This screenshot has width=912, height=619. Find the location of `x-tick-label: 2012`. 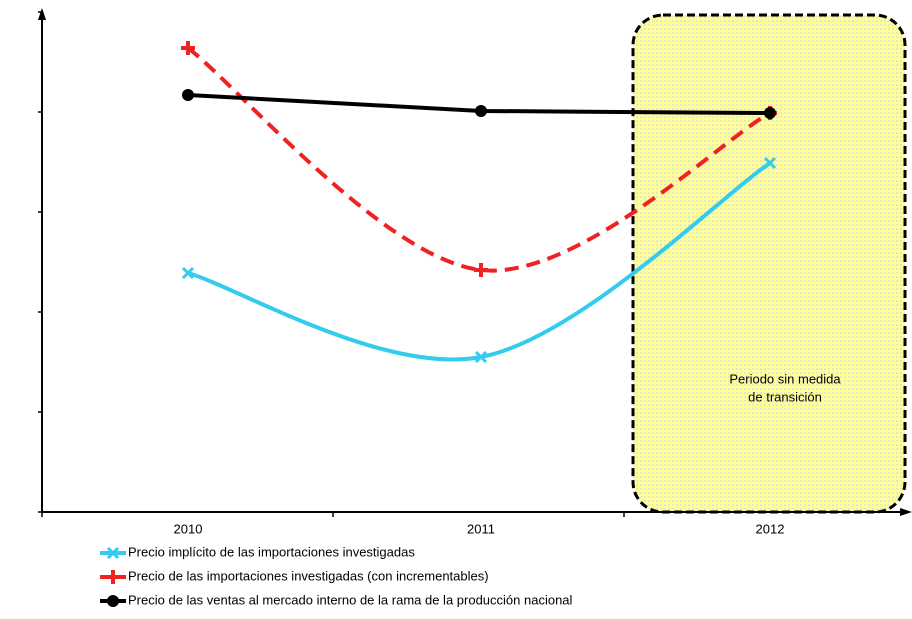

x-tick-label: 2012 is located at coordinates (770, 528).